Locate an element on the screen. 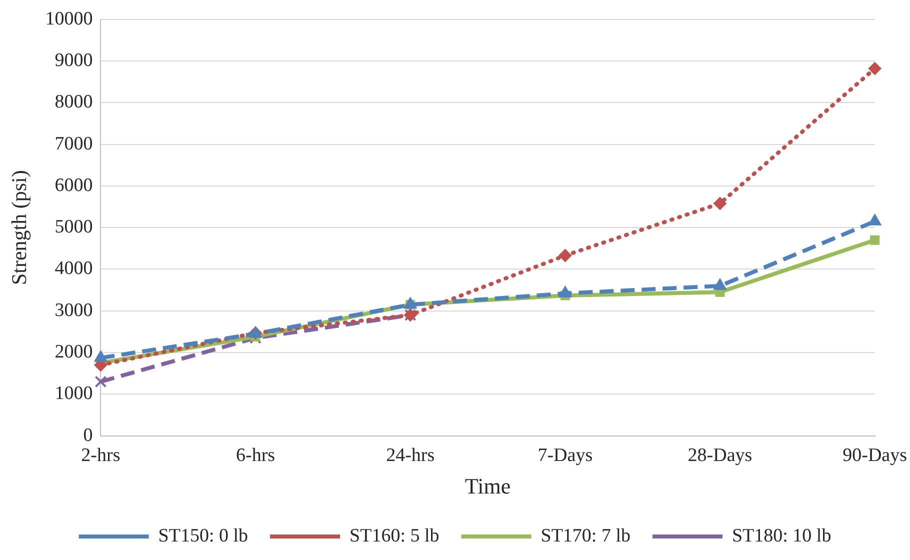 The width and height of the screenshot is (910, 560). y-tick-label: 8000 is located at coordinates (73, 102).